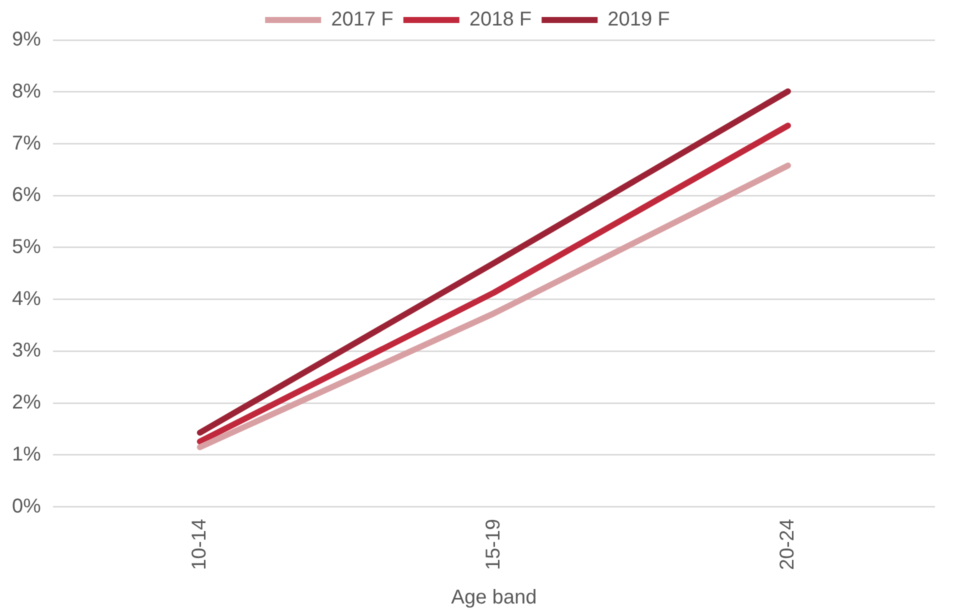 This screenshot has height=614, width=955. What do you see at coordinates (494, 597) in the screenshot?
I see `x-axis-title: Age band` at bounding box center [494, 597].